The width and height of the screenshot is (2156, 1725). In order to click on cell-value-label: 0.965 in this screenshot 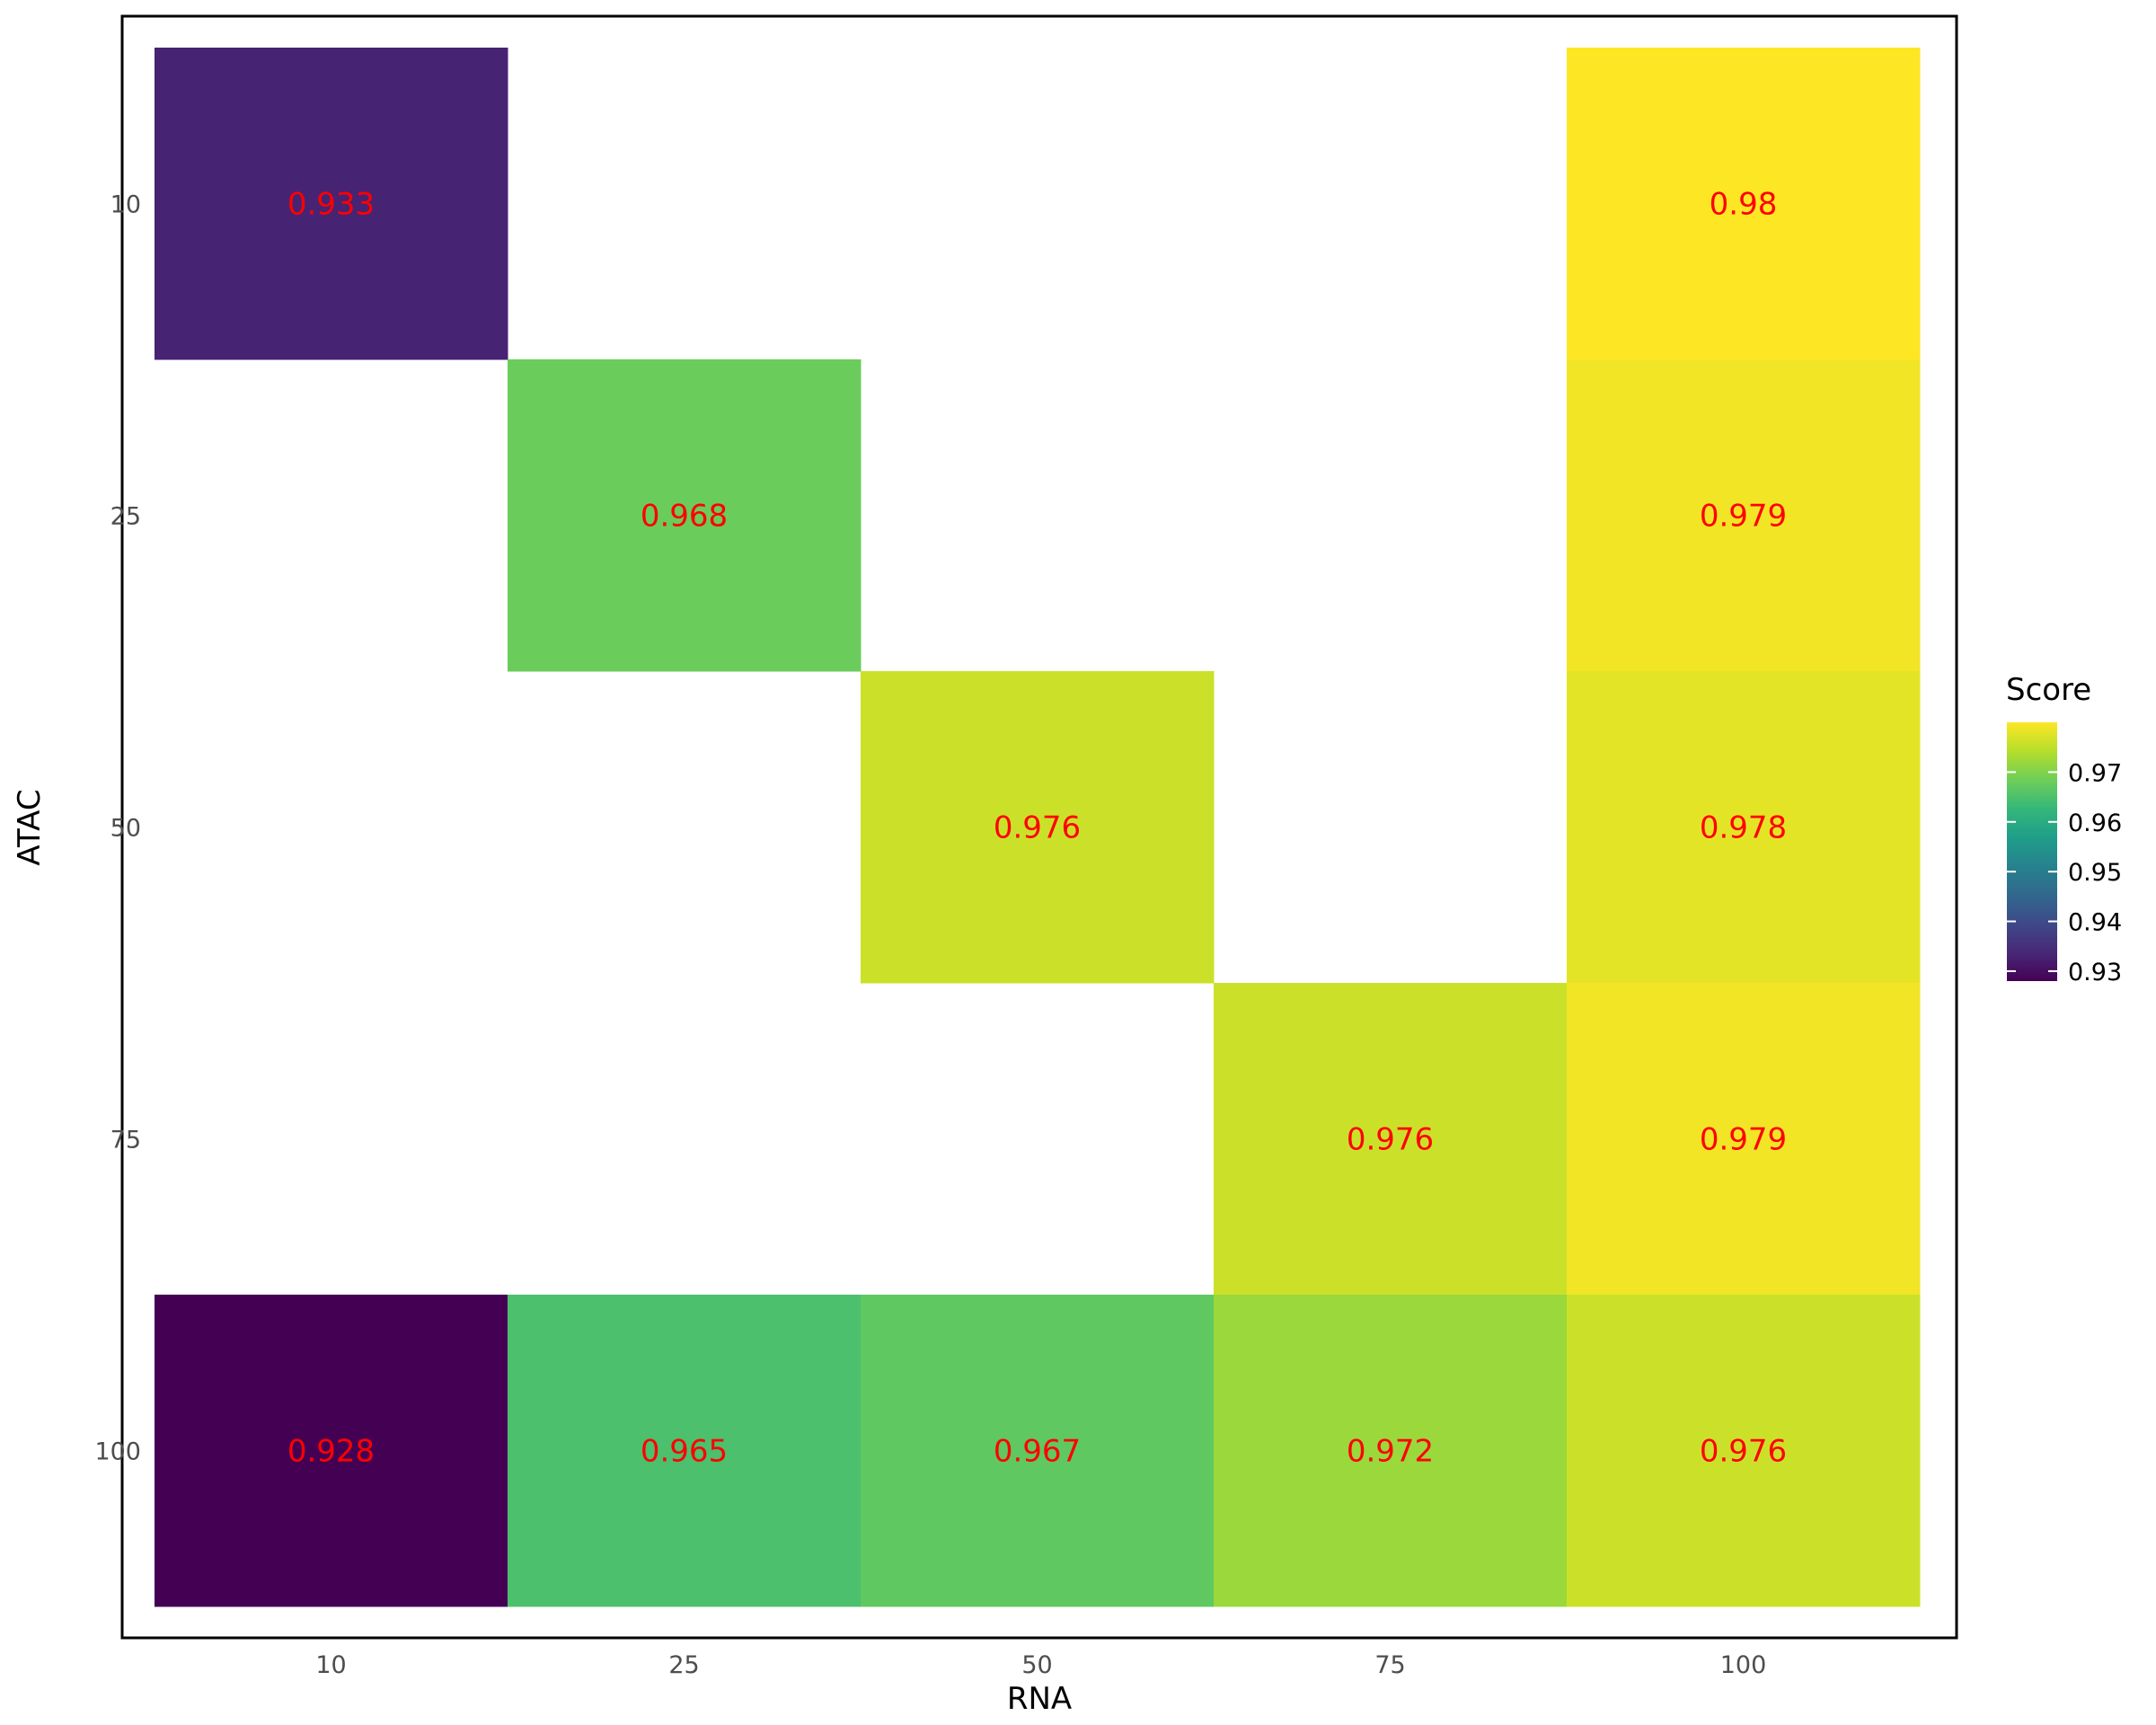, I will do `click(684, 1452)`.